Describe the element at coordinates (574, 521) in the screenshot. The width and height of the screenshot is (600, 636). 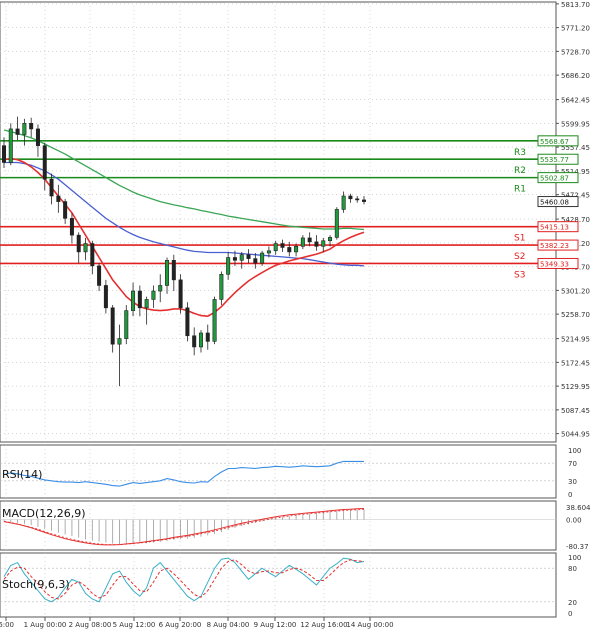
I see `macd-tick-1: 0.00` at that location.